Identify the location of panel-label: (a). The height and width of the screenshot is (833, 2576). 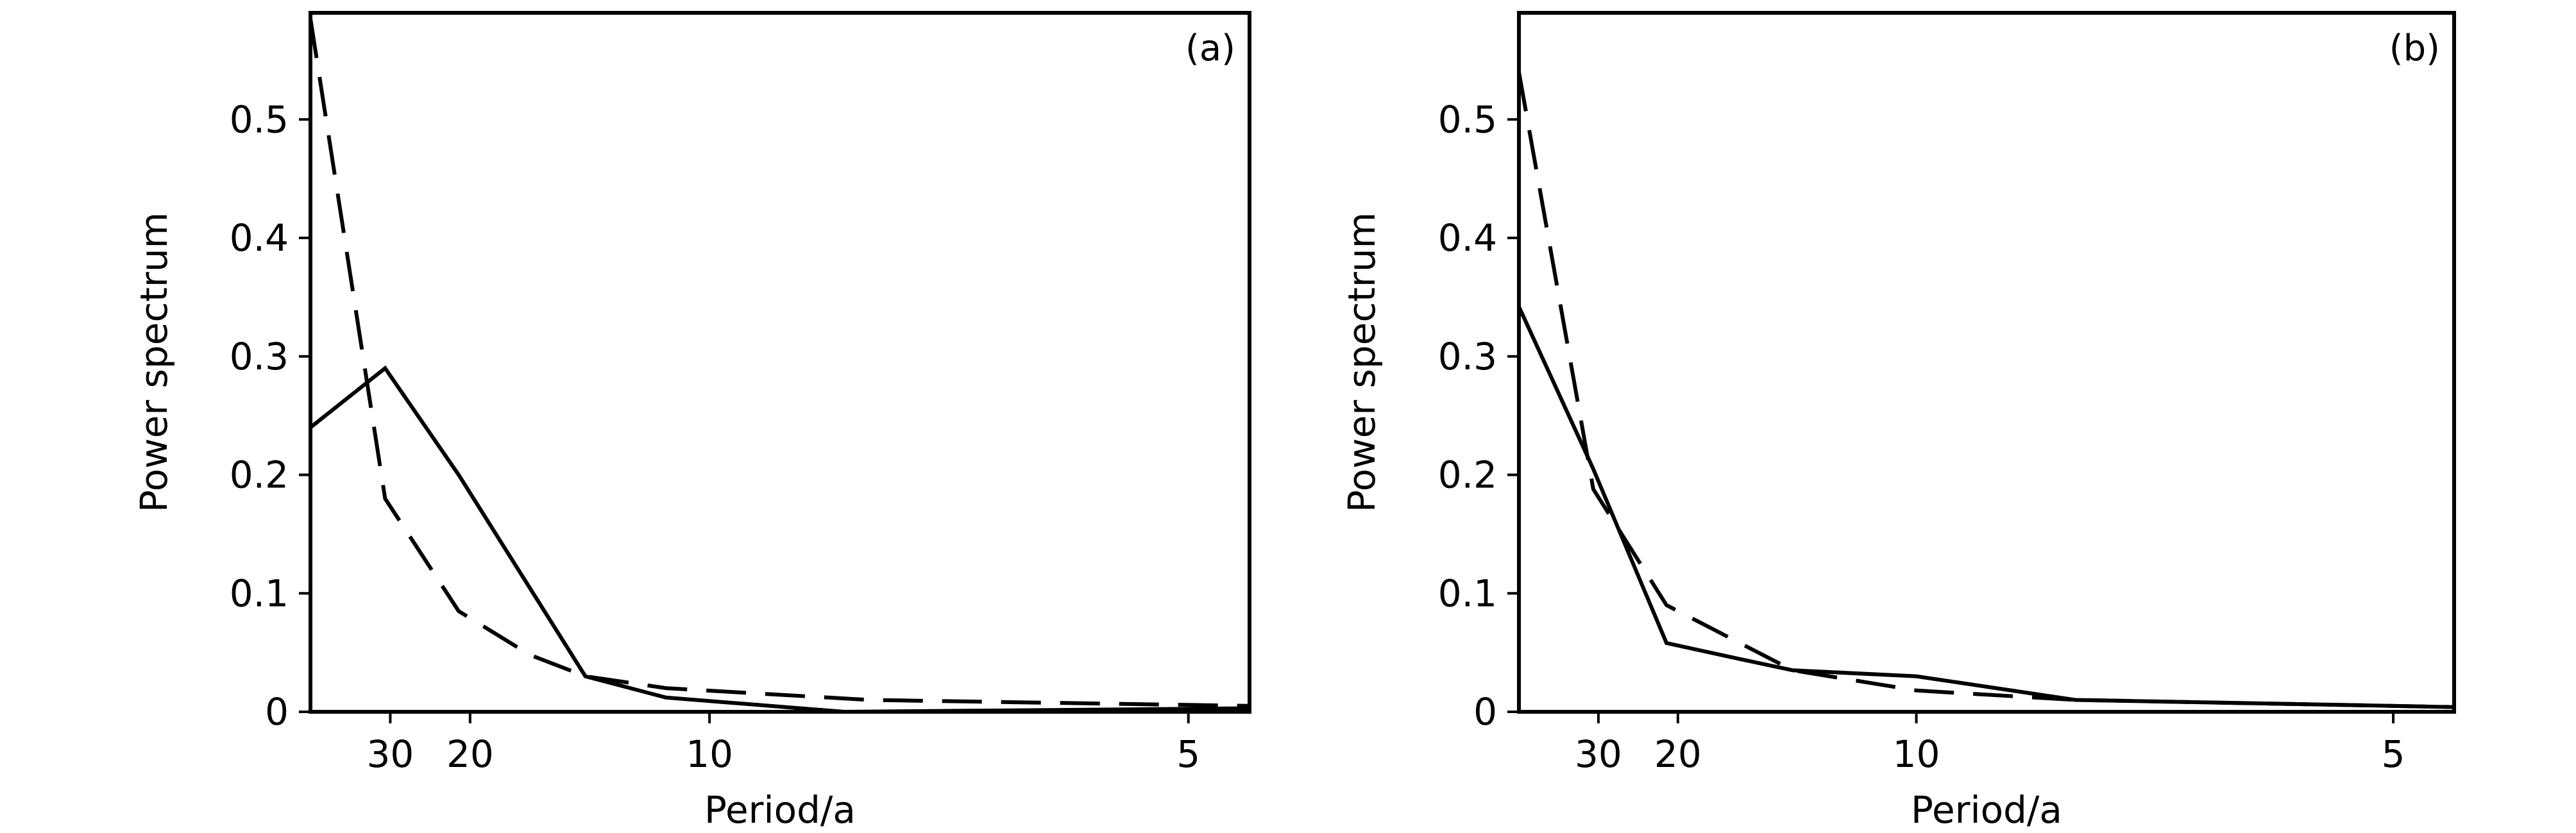
(1210, 48).